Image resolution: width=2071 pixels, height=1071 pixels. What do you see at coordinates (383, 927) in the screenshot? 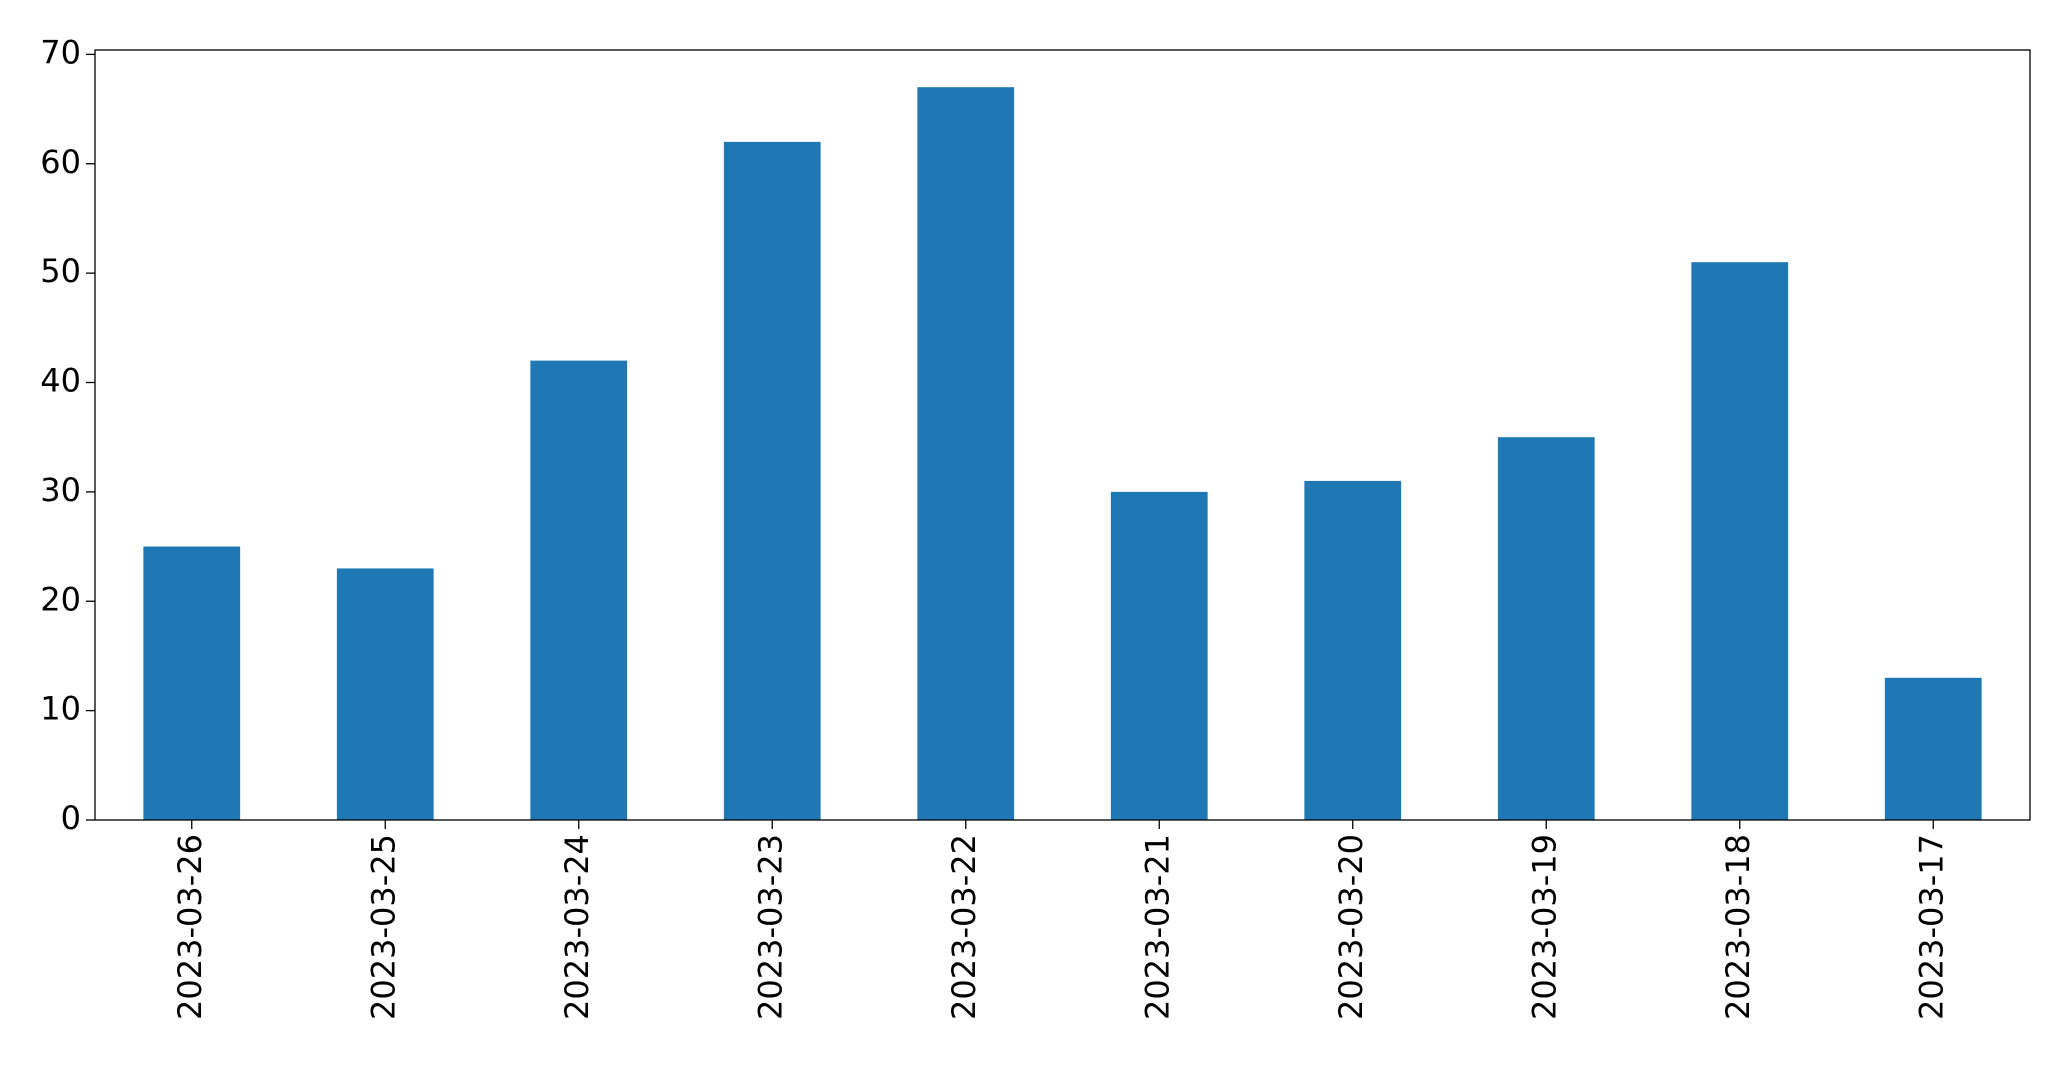
I see `x-tick-label: 2023-03-25` at bounding box center [383, 927].